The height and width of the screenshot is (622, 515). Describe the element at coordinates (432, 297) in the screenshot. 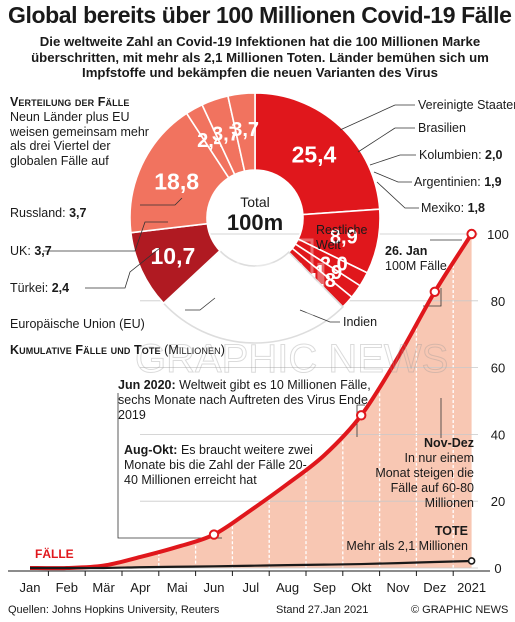

I see `leader-novdez-b` at that location.